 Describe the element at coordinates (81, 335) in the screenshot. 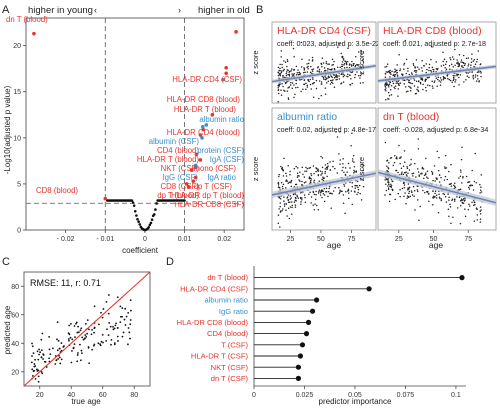

I see `panel-c-plot: 20 40 60 80 20 40 60 80 RMSE: 11, r: 0.71` at that location.